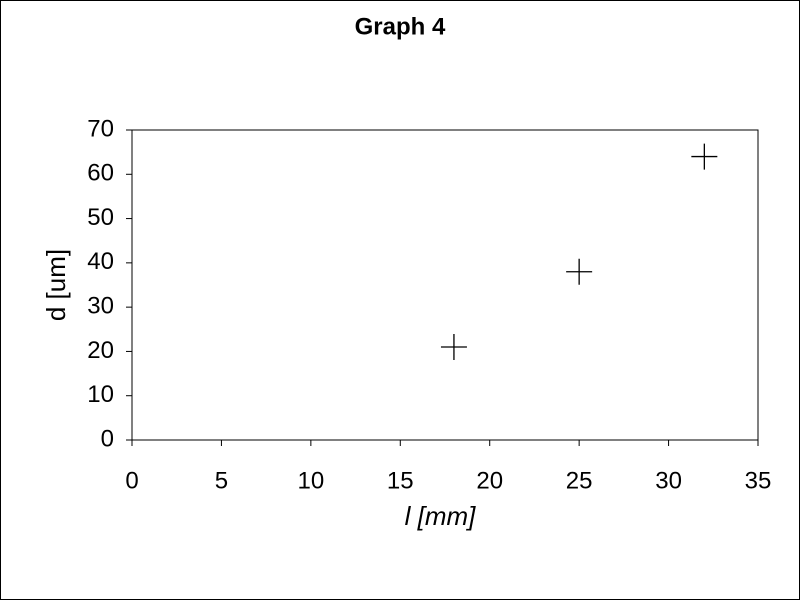 The width and height of the screenshot is (800, 600). Describe the element at coordinates (100, 394) in the screenshot. I see `y-tick-label: 10` at that location.